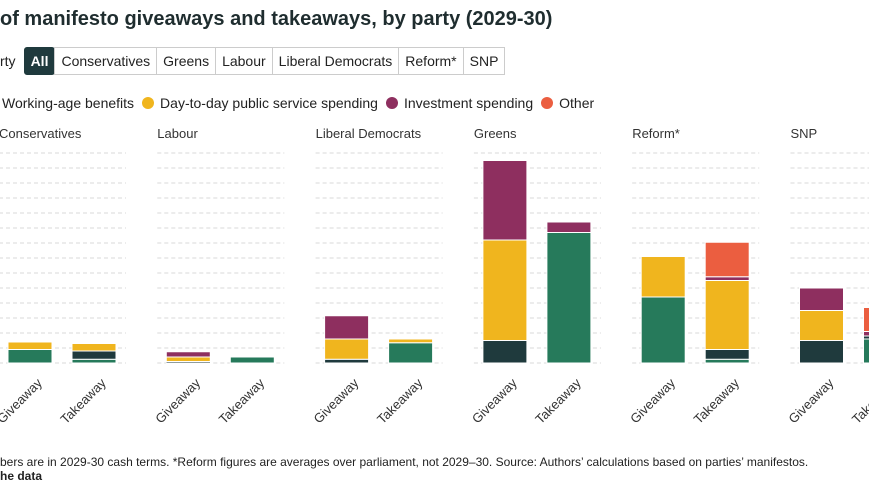 Image resolution: width=869 pixels, height=504 pixels. I want to click on panel-title: Greens, so click(495, 133).